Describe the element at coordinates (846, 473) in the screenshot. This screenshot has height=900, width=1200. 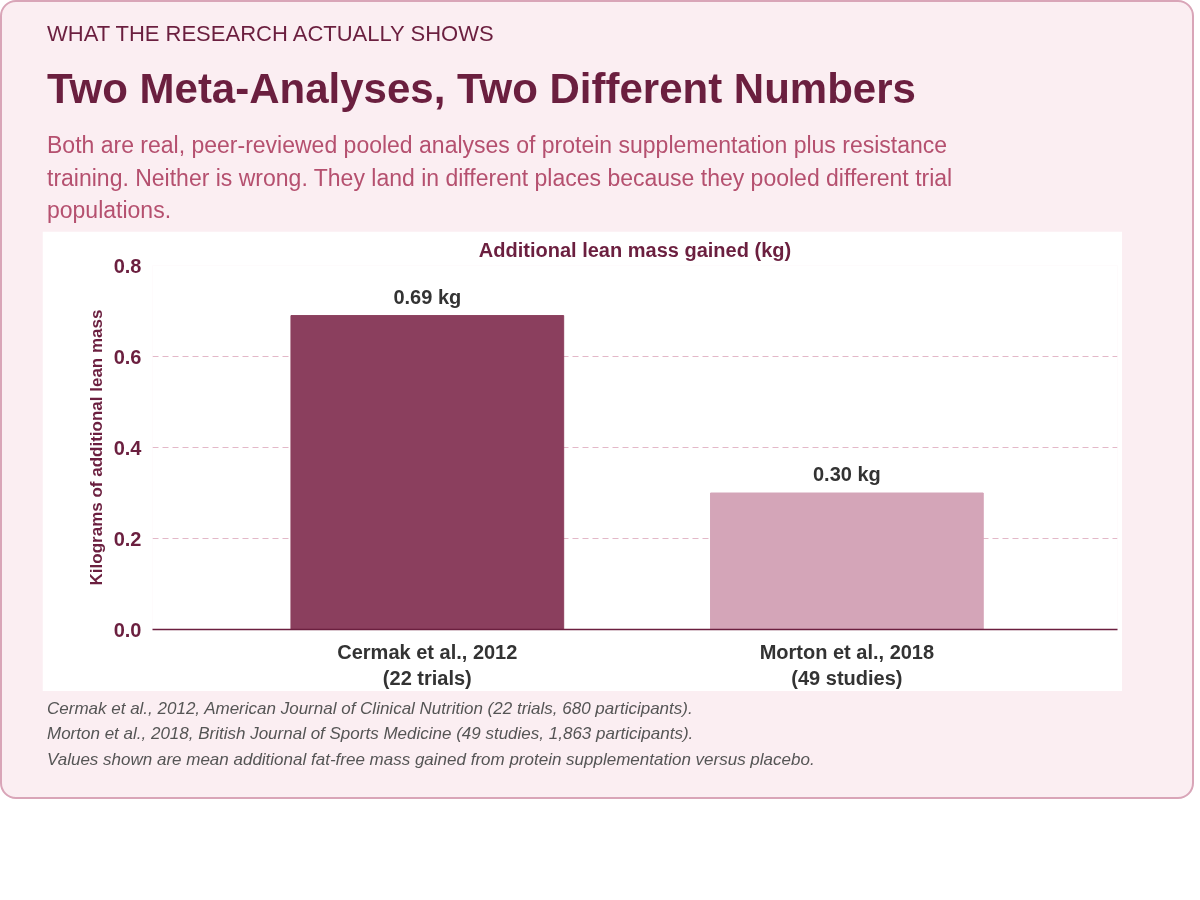
I see `data-label: 0.30 kg` at that location.